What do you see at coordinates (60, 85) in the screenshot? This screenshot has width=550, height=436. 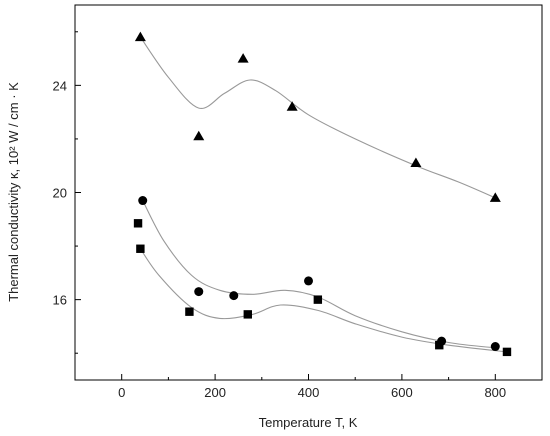 I see `y-tick-label: 24` at bounding box center [60, 85].